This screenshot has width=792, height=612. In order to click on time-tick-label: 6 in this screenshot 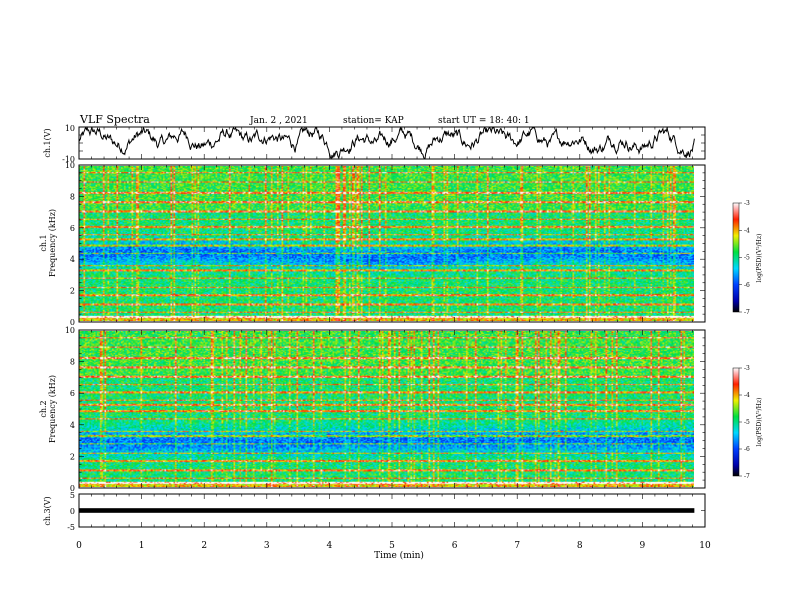, I will do `click(455, 546)`.